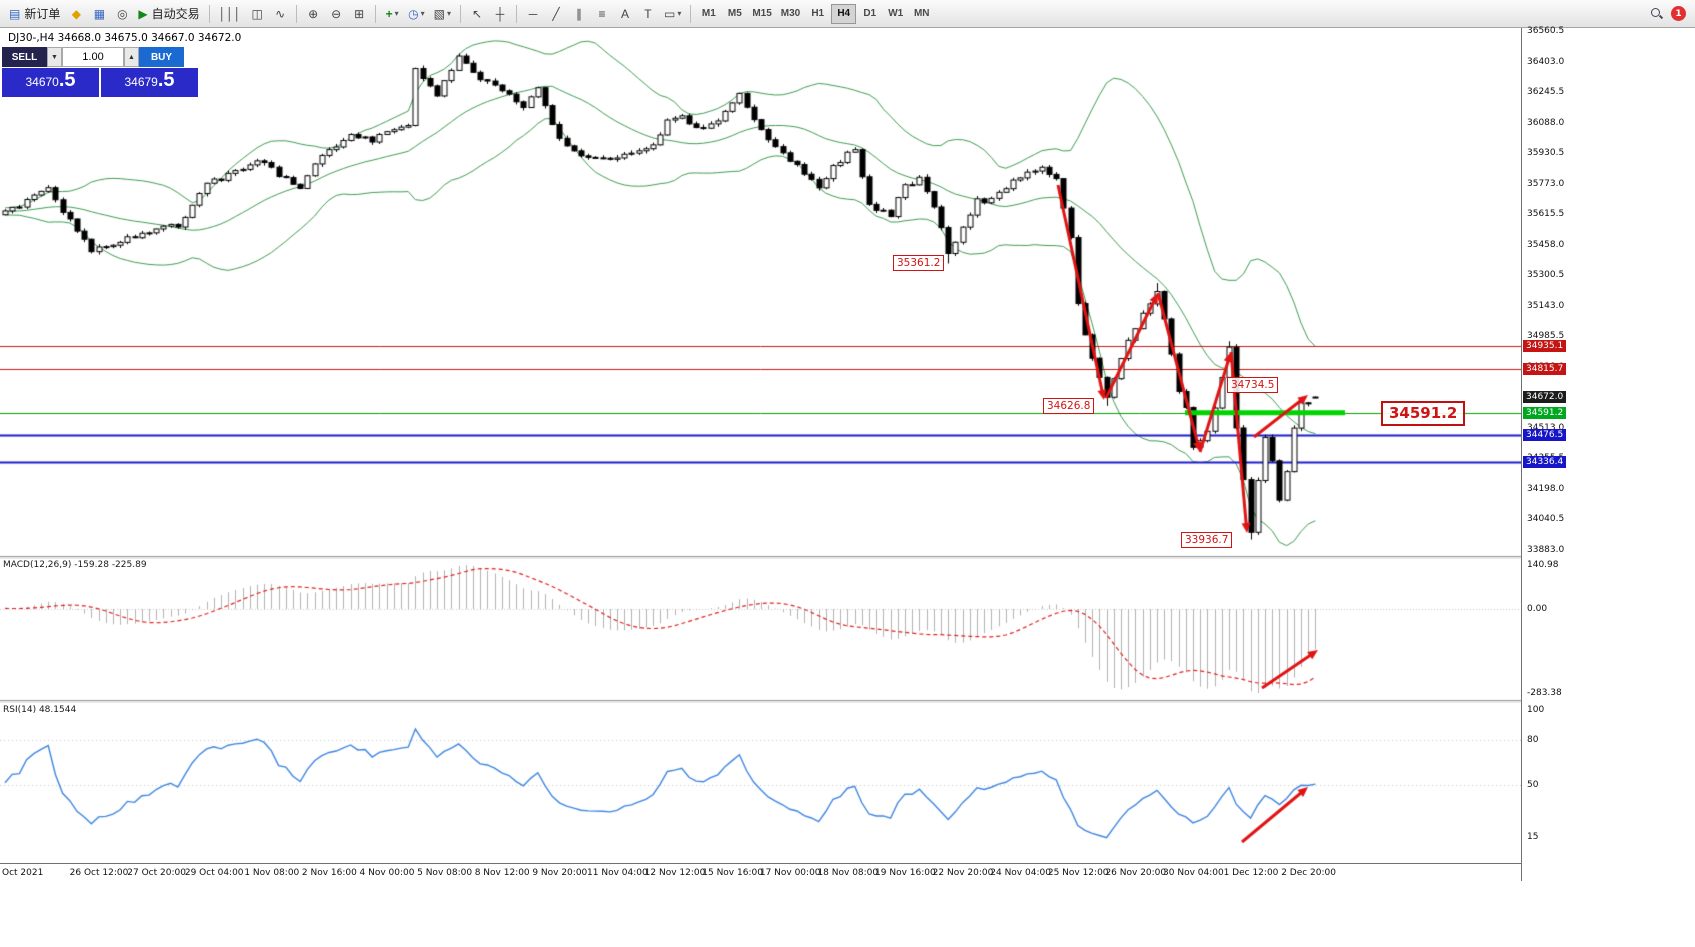  I want to click on price-level-badge: 34935.1, so click(1545, 346).